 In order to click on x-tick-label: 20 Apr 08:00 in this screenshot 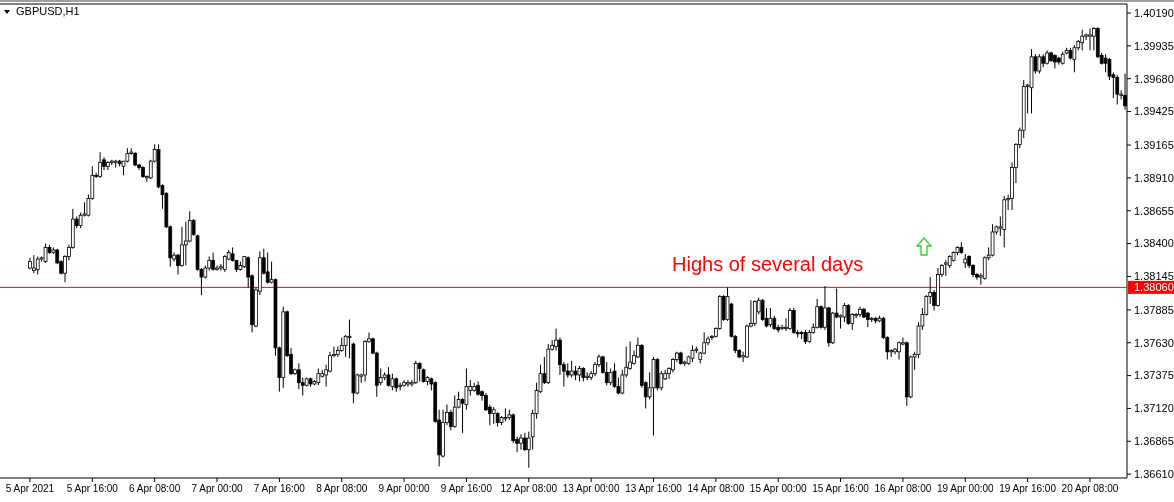, I will do `click(1090, 488)`.